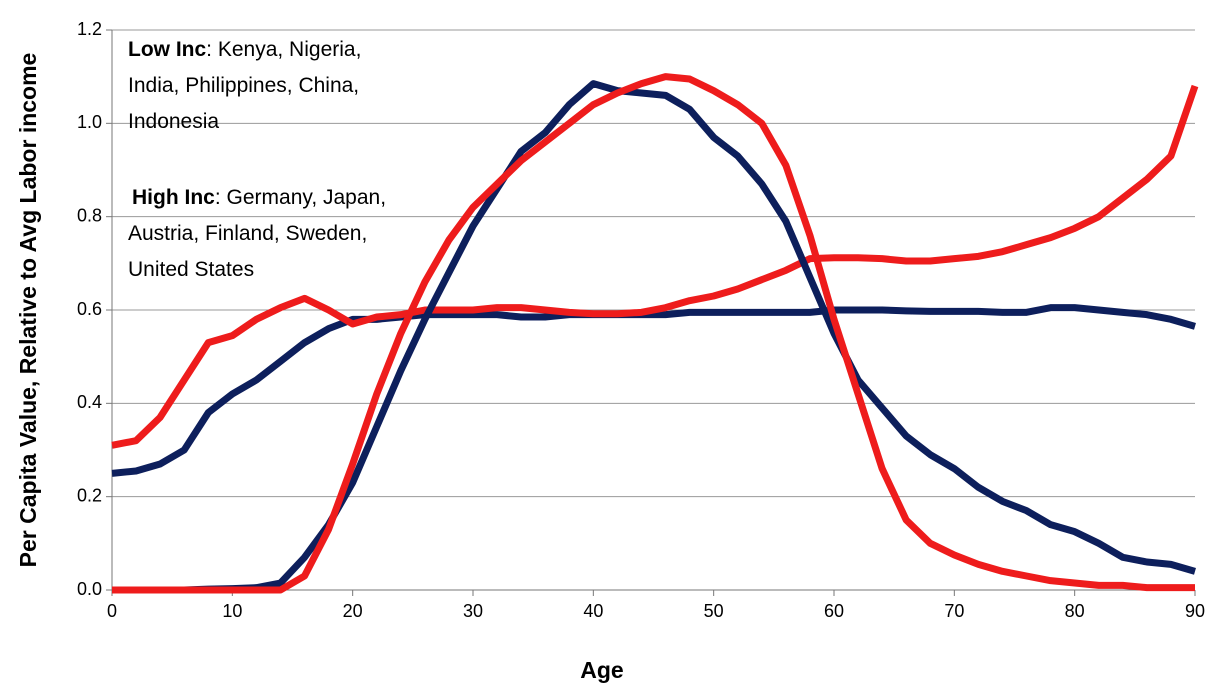 This screenshot has width=1221, height=690. Describe the element at coordinates (89, 309) in the screenshot. I see `y-tick-label: 0.6` at that location.